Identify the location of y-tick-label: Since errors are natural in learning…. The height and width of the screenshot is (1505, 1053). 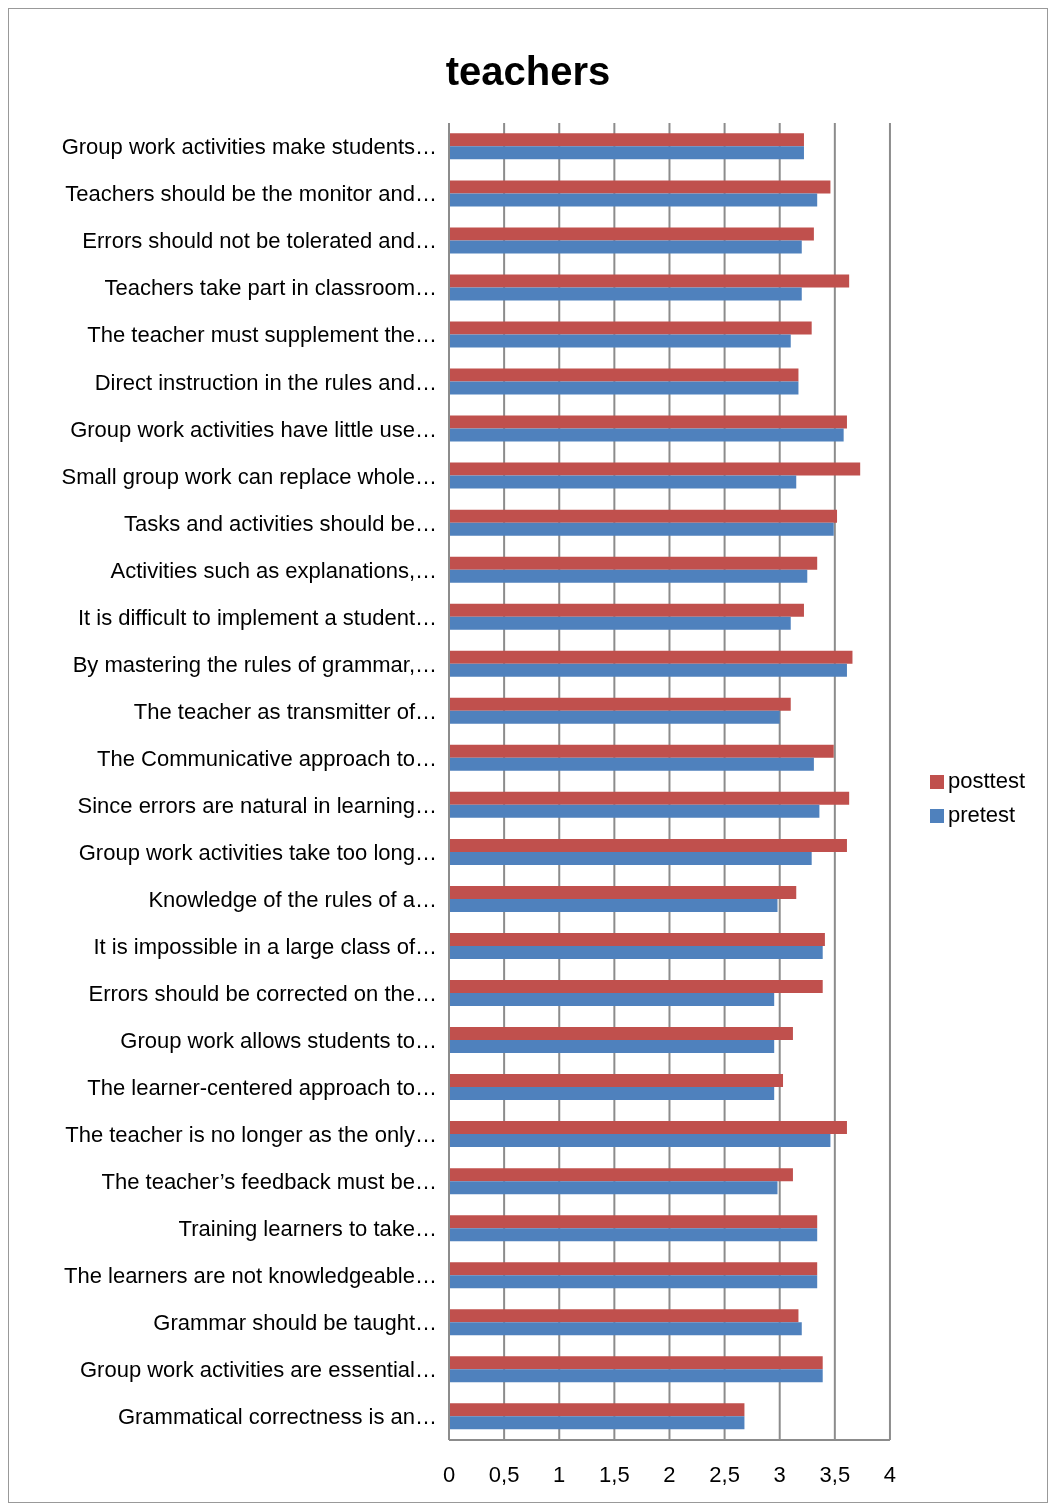
(257, 805).